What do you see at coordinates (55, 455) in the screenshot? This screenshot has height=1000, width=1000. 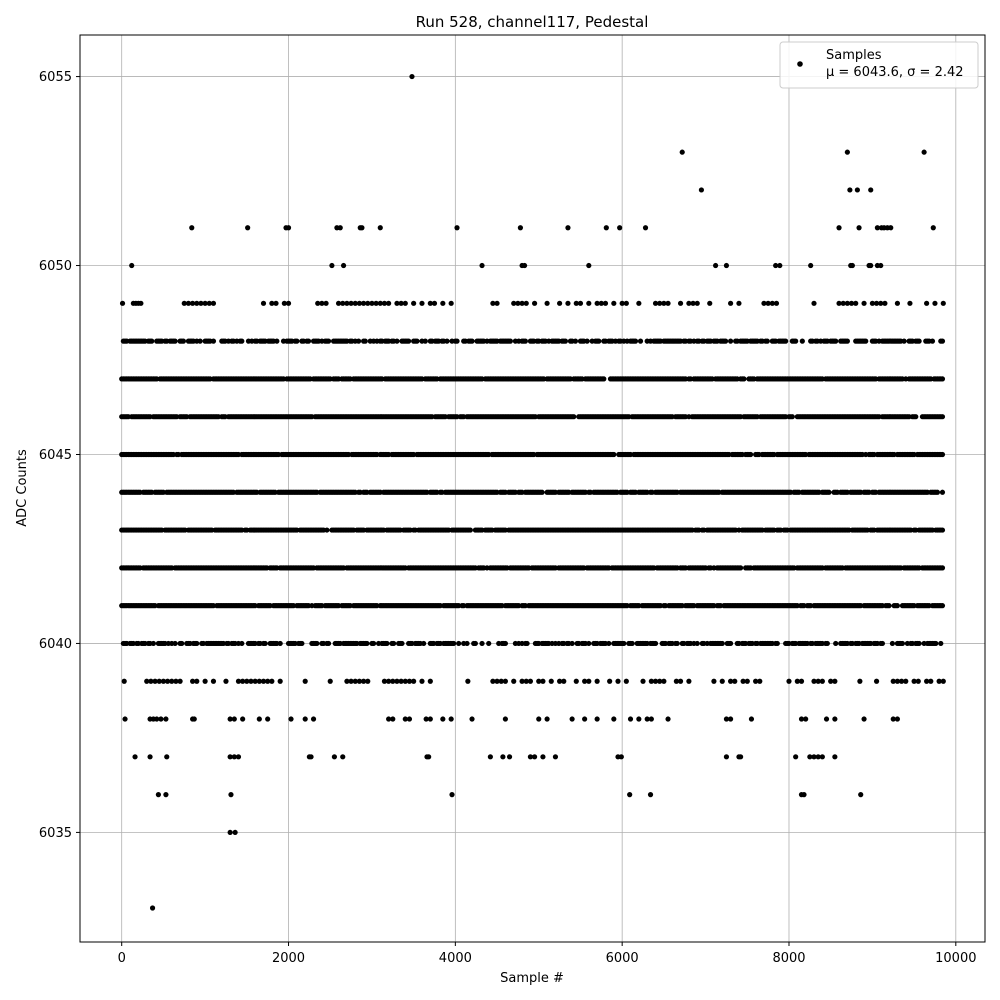 I see `y-tick-label: 6045` at bounding box center [55, 455].